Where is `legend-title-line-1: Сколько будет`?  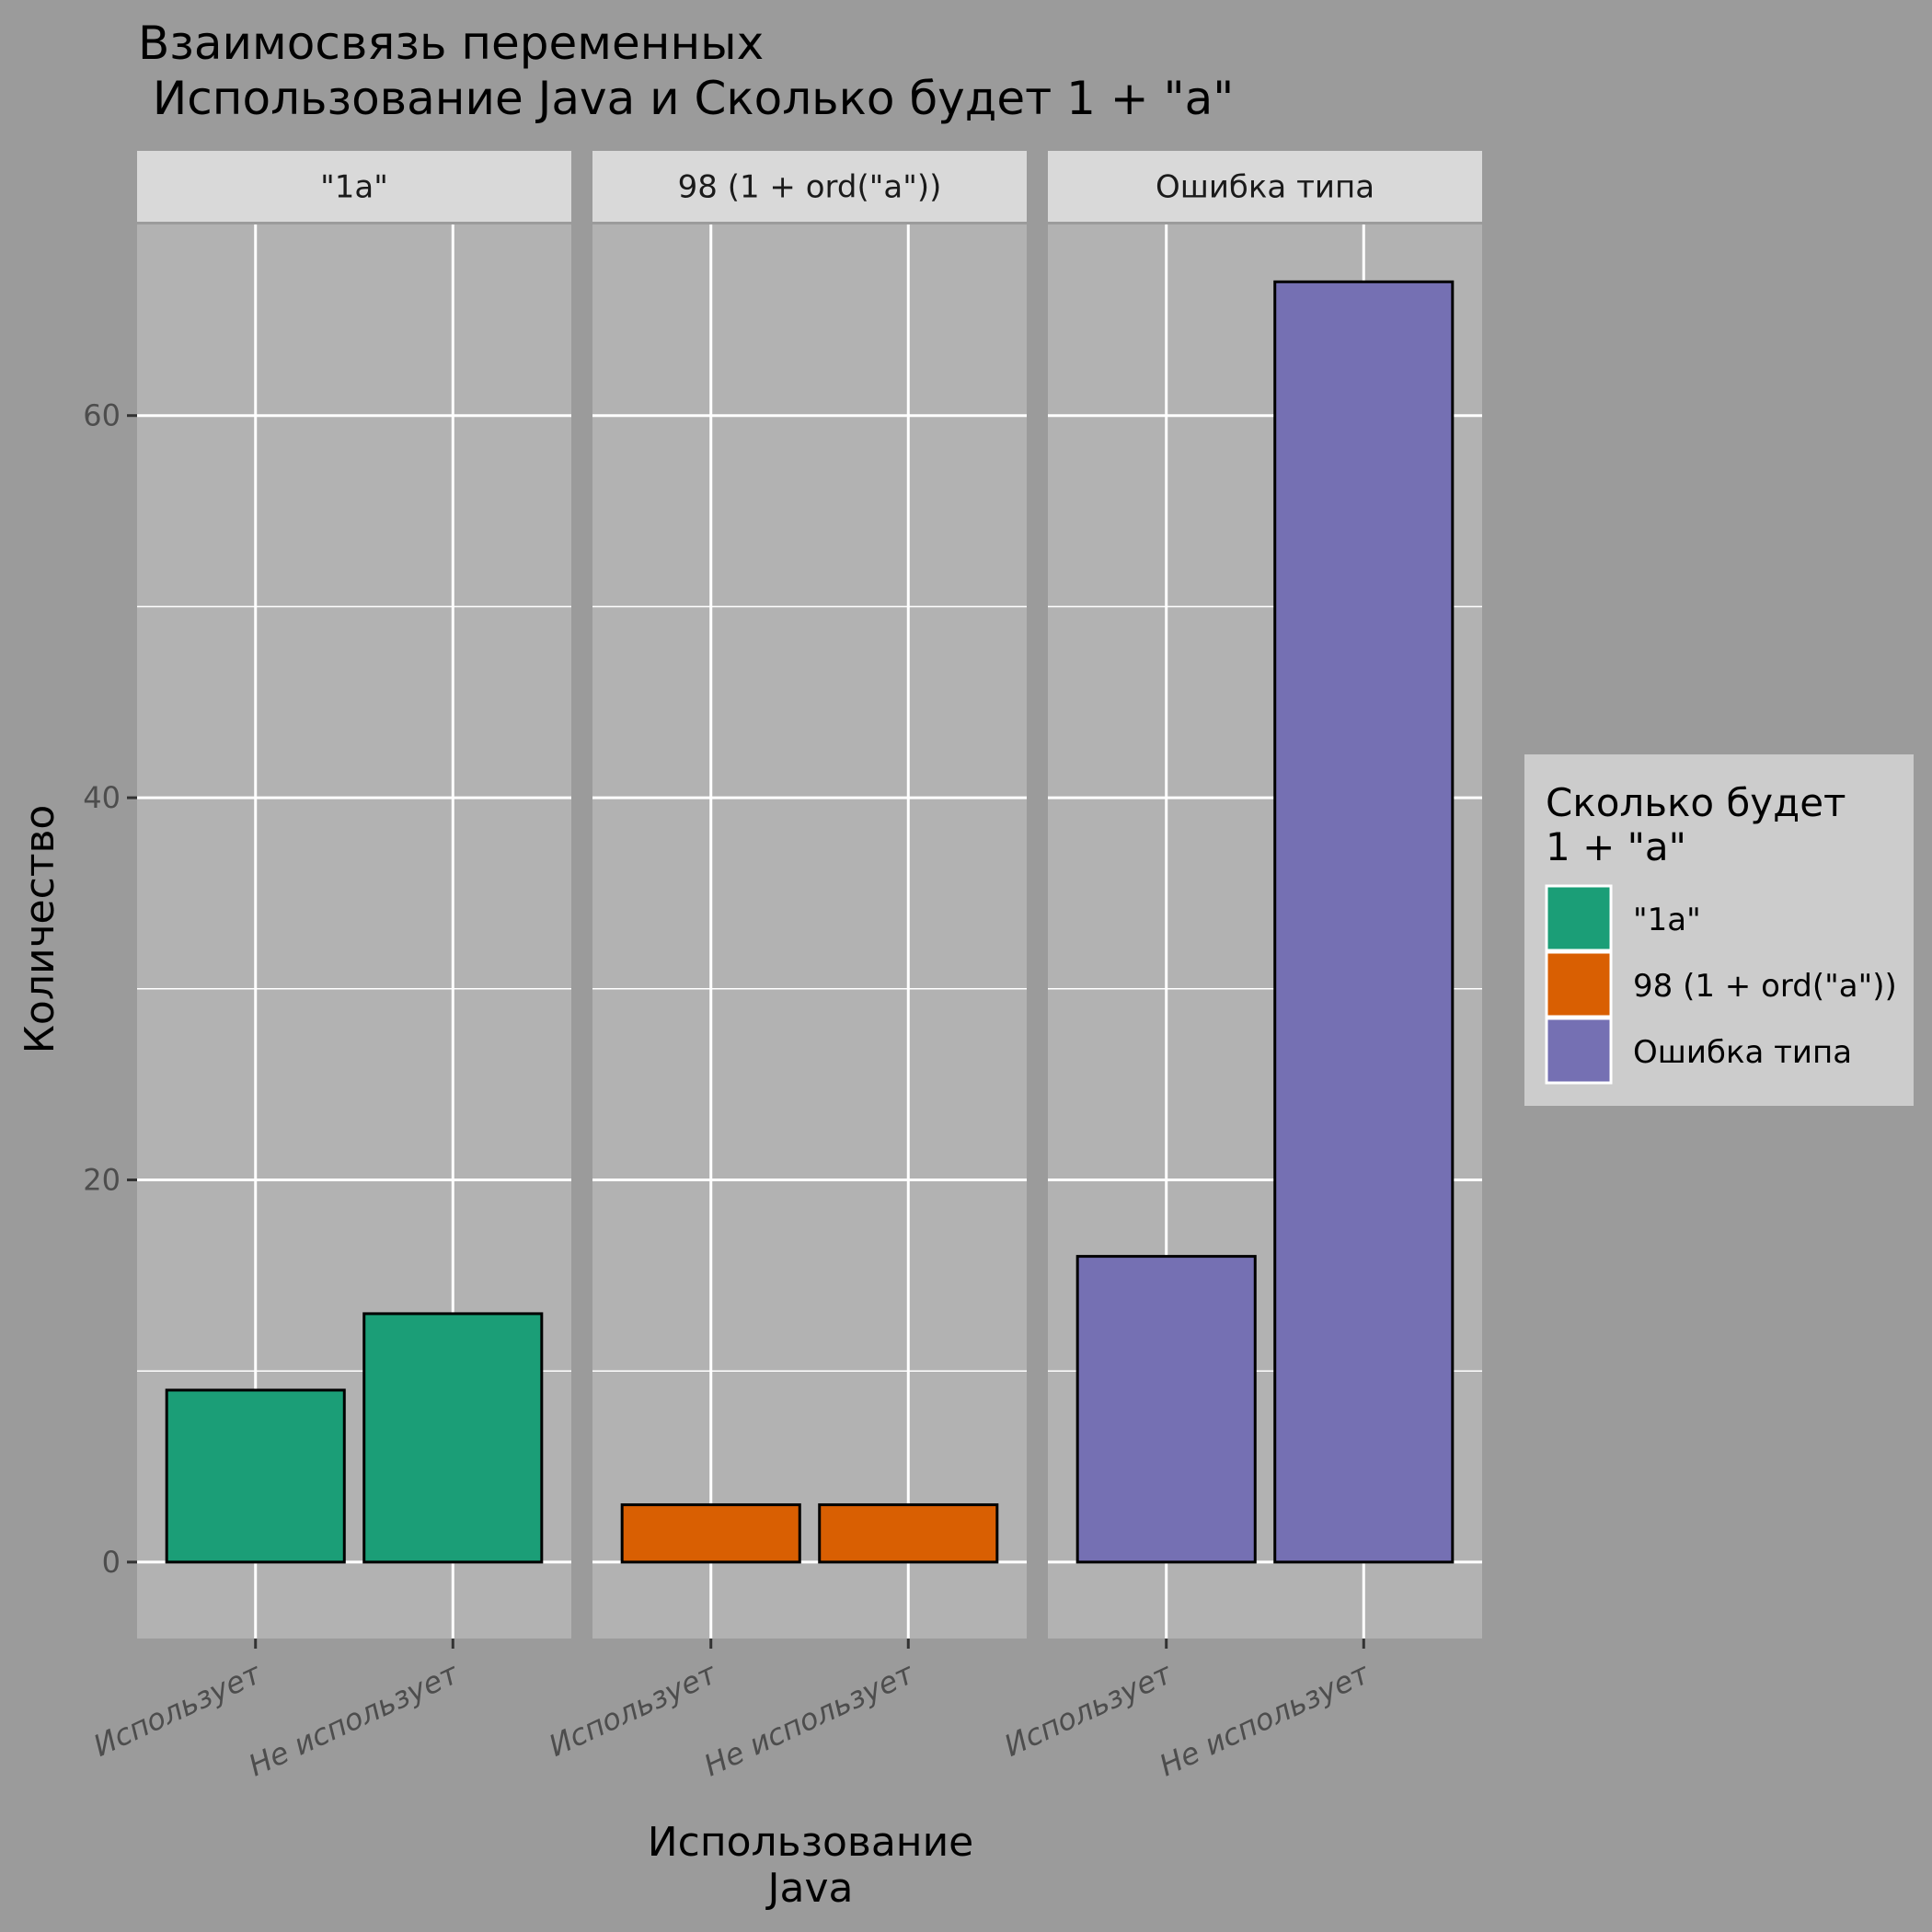 legend-title-line-1: Сколько будет is located at coordinates (1696, 802).